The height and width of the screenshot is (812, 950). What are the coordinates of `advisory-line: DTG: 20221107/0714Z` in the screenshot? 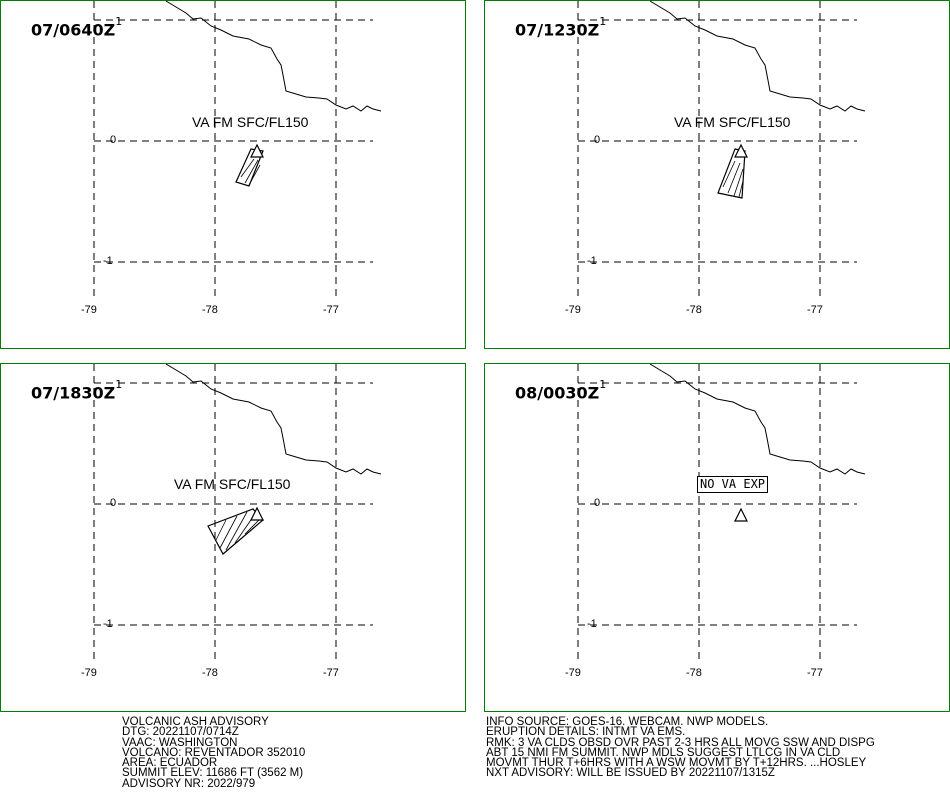 It's located at (180, 732).